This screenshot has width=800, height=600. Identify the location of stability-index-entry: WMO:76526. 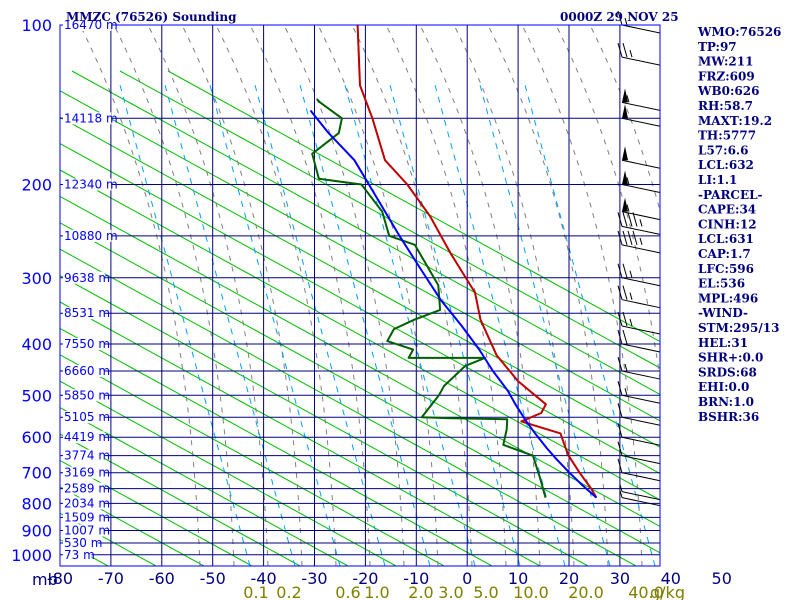
(739, 32).